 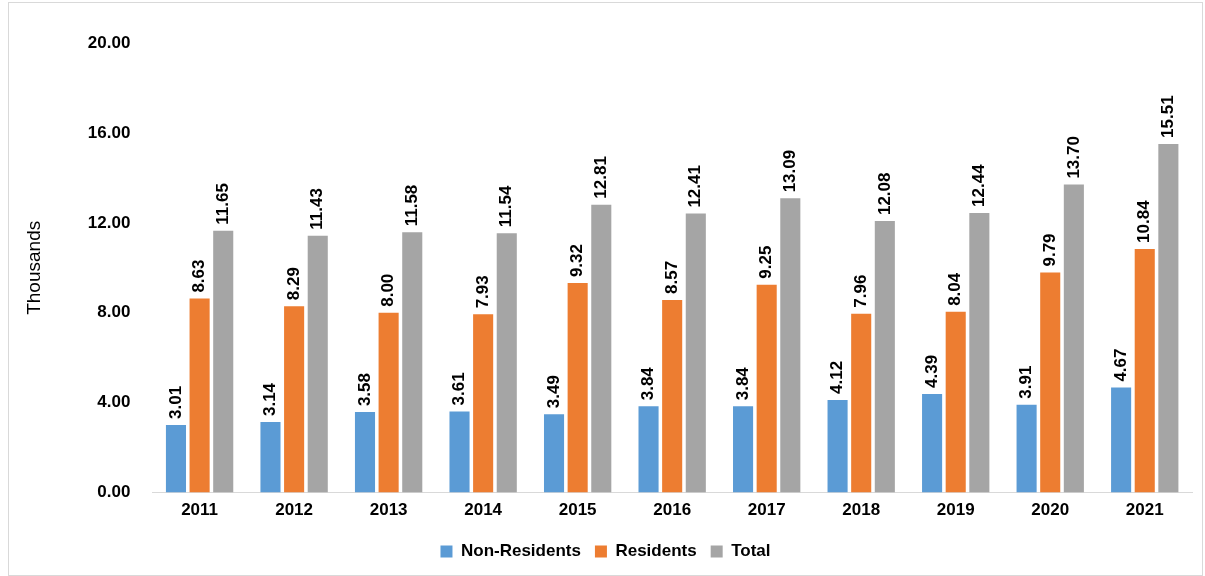 What do you see at coordinates (789, 171) in the screenshot?
I see `data-label: 13.09` at bounding box center [789, 171].